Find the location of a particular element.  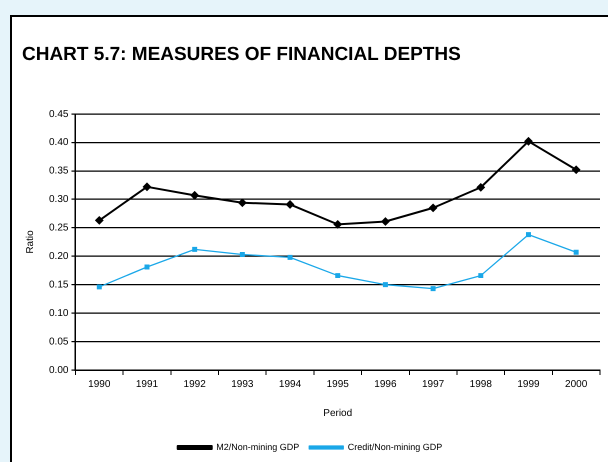

y-tick-label: 0.25 is located at coordinates (58, 228).